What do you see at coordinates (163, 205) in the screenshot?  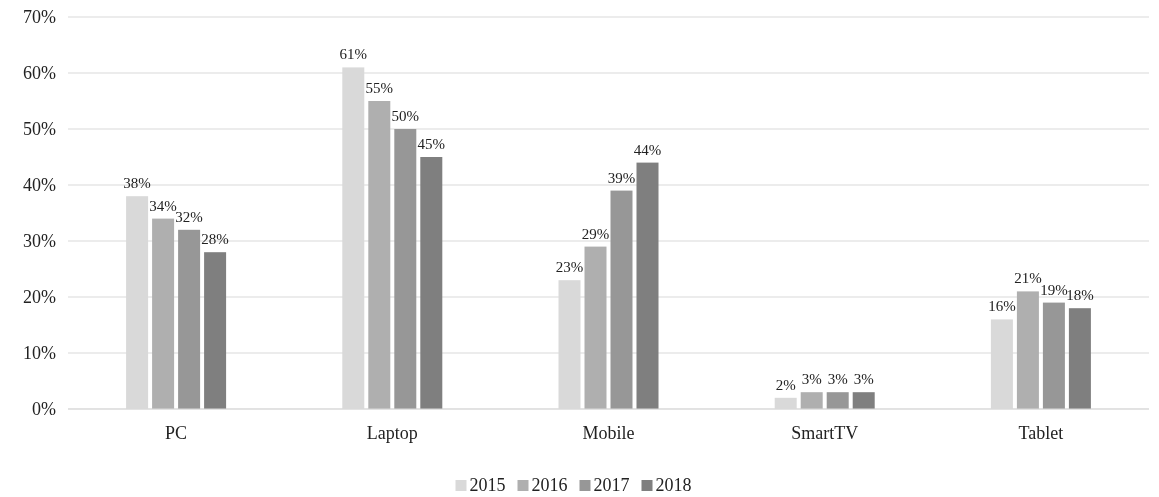 I see `data-label: 34%` at bounding box center [163, 205].